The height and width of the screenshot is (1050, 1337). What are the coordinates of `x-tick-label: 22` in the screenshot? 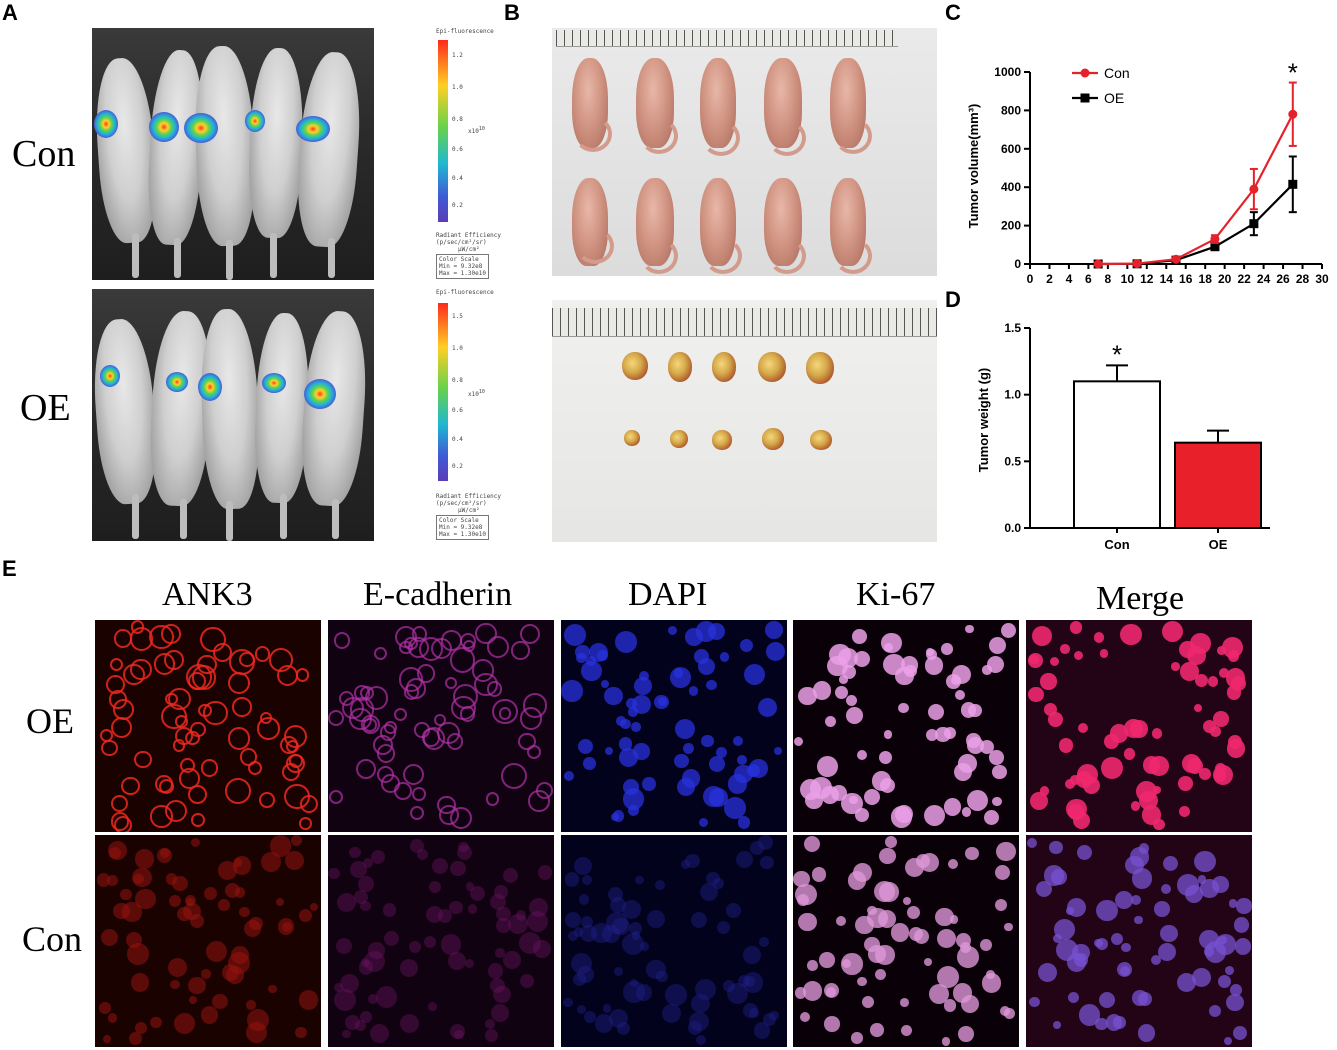 It's located at (1244, 279).